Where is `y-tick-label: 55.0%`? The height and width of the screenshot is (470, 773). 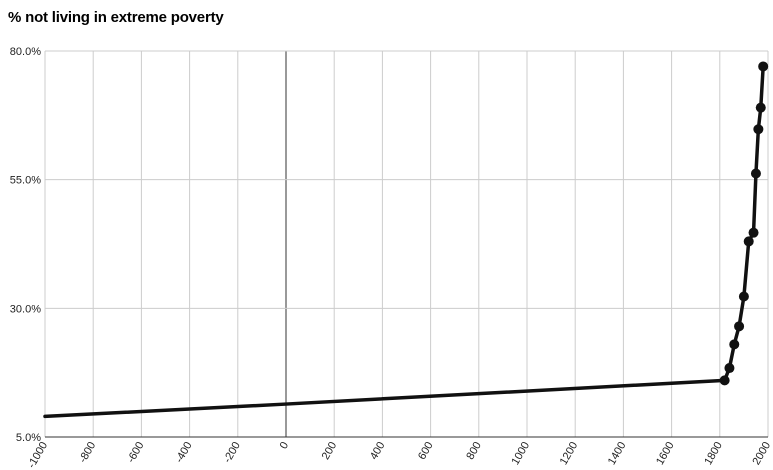
y-tick-label: 55.0% is located at coordinates (25, 181).